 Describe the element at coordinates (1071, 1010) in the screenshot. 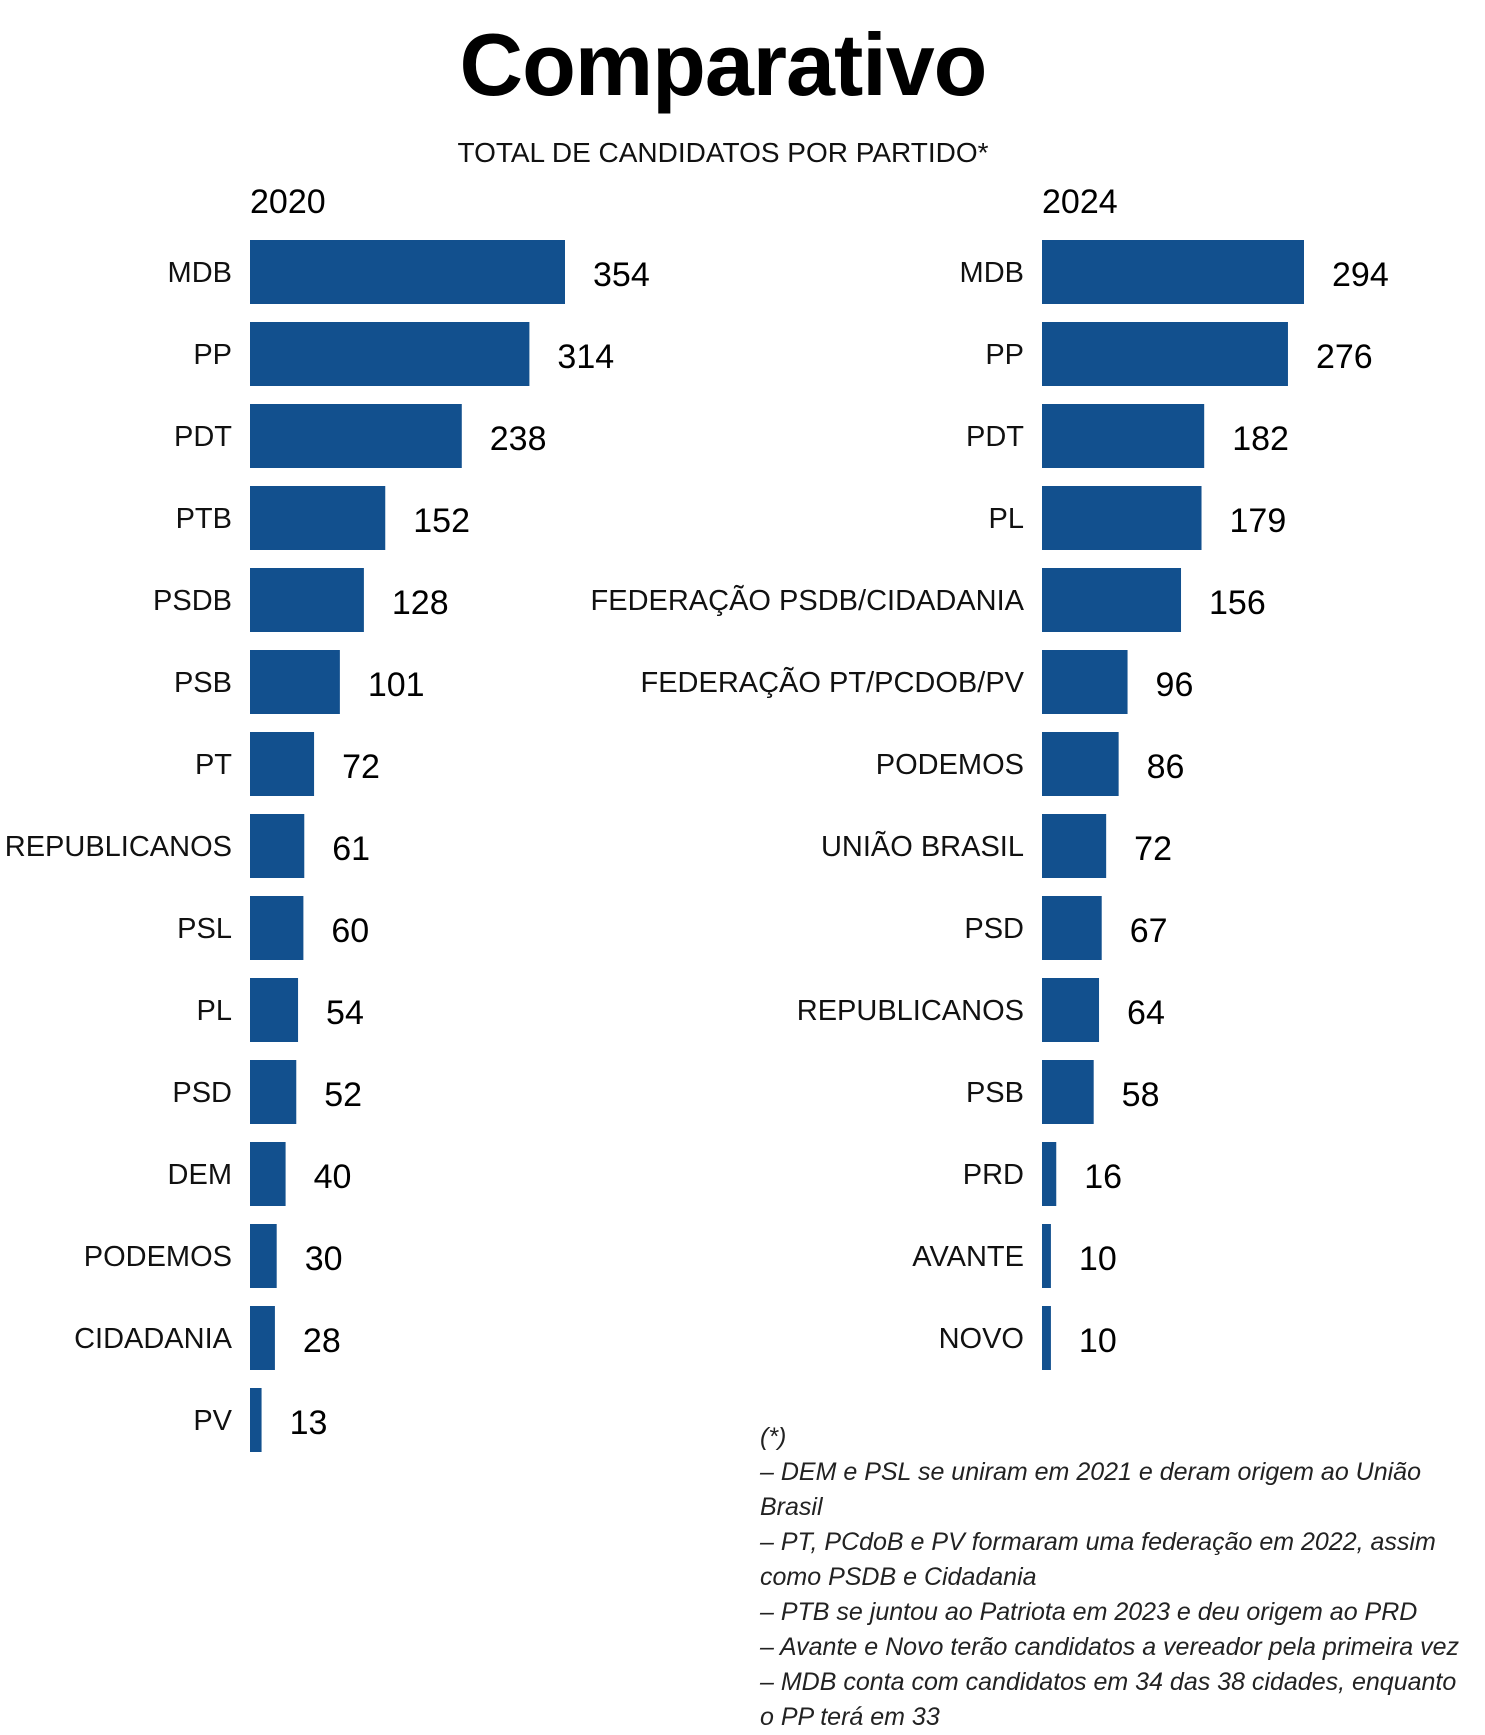

I see `bar-2024-republicanos` at that location.